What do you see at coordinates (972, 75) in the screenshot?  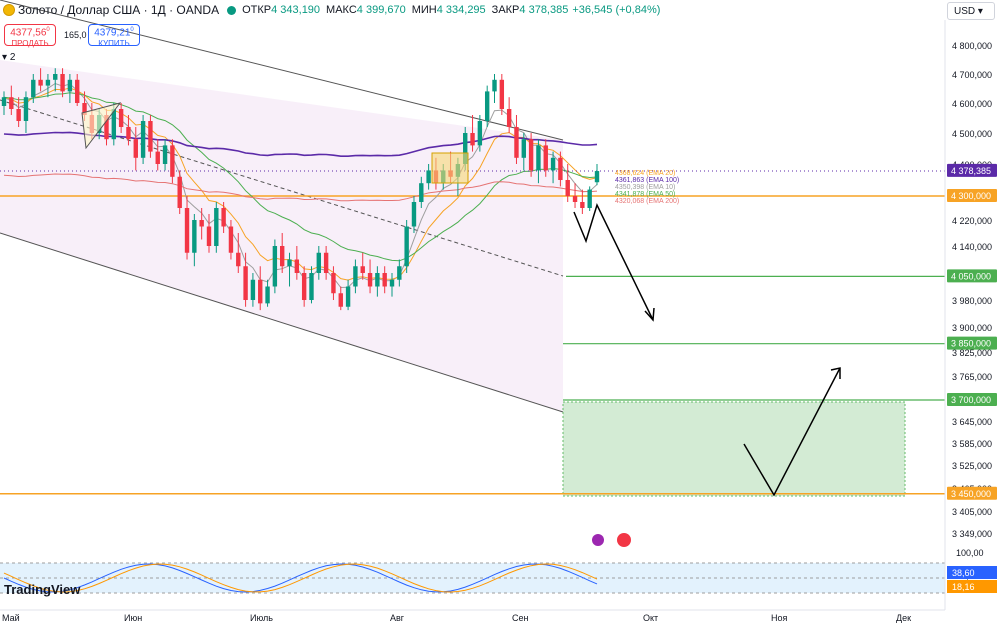 I see `y-tick-label: 4 700,000` at bounding box center [972, 75].